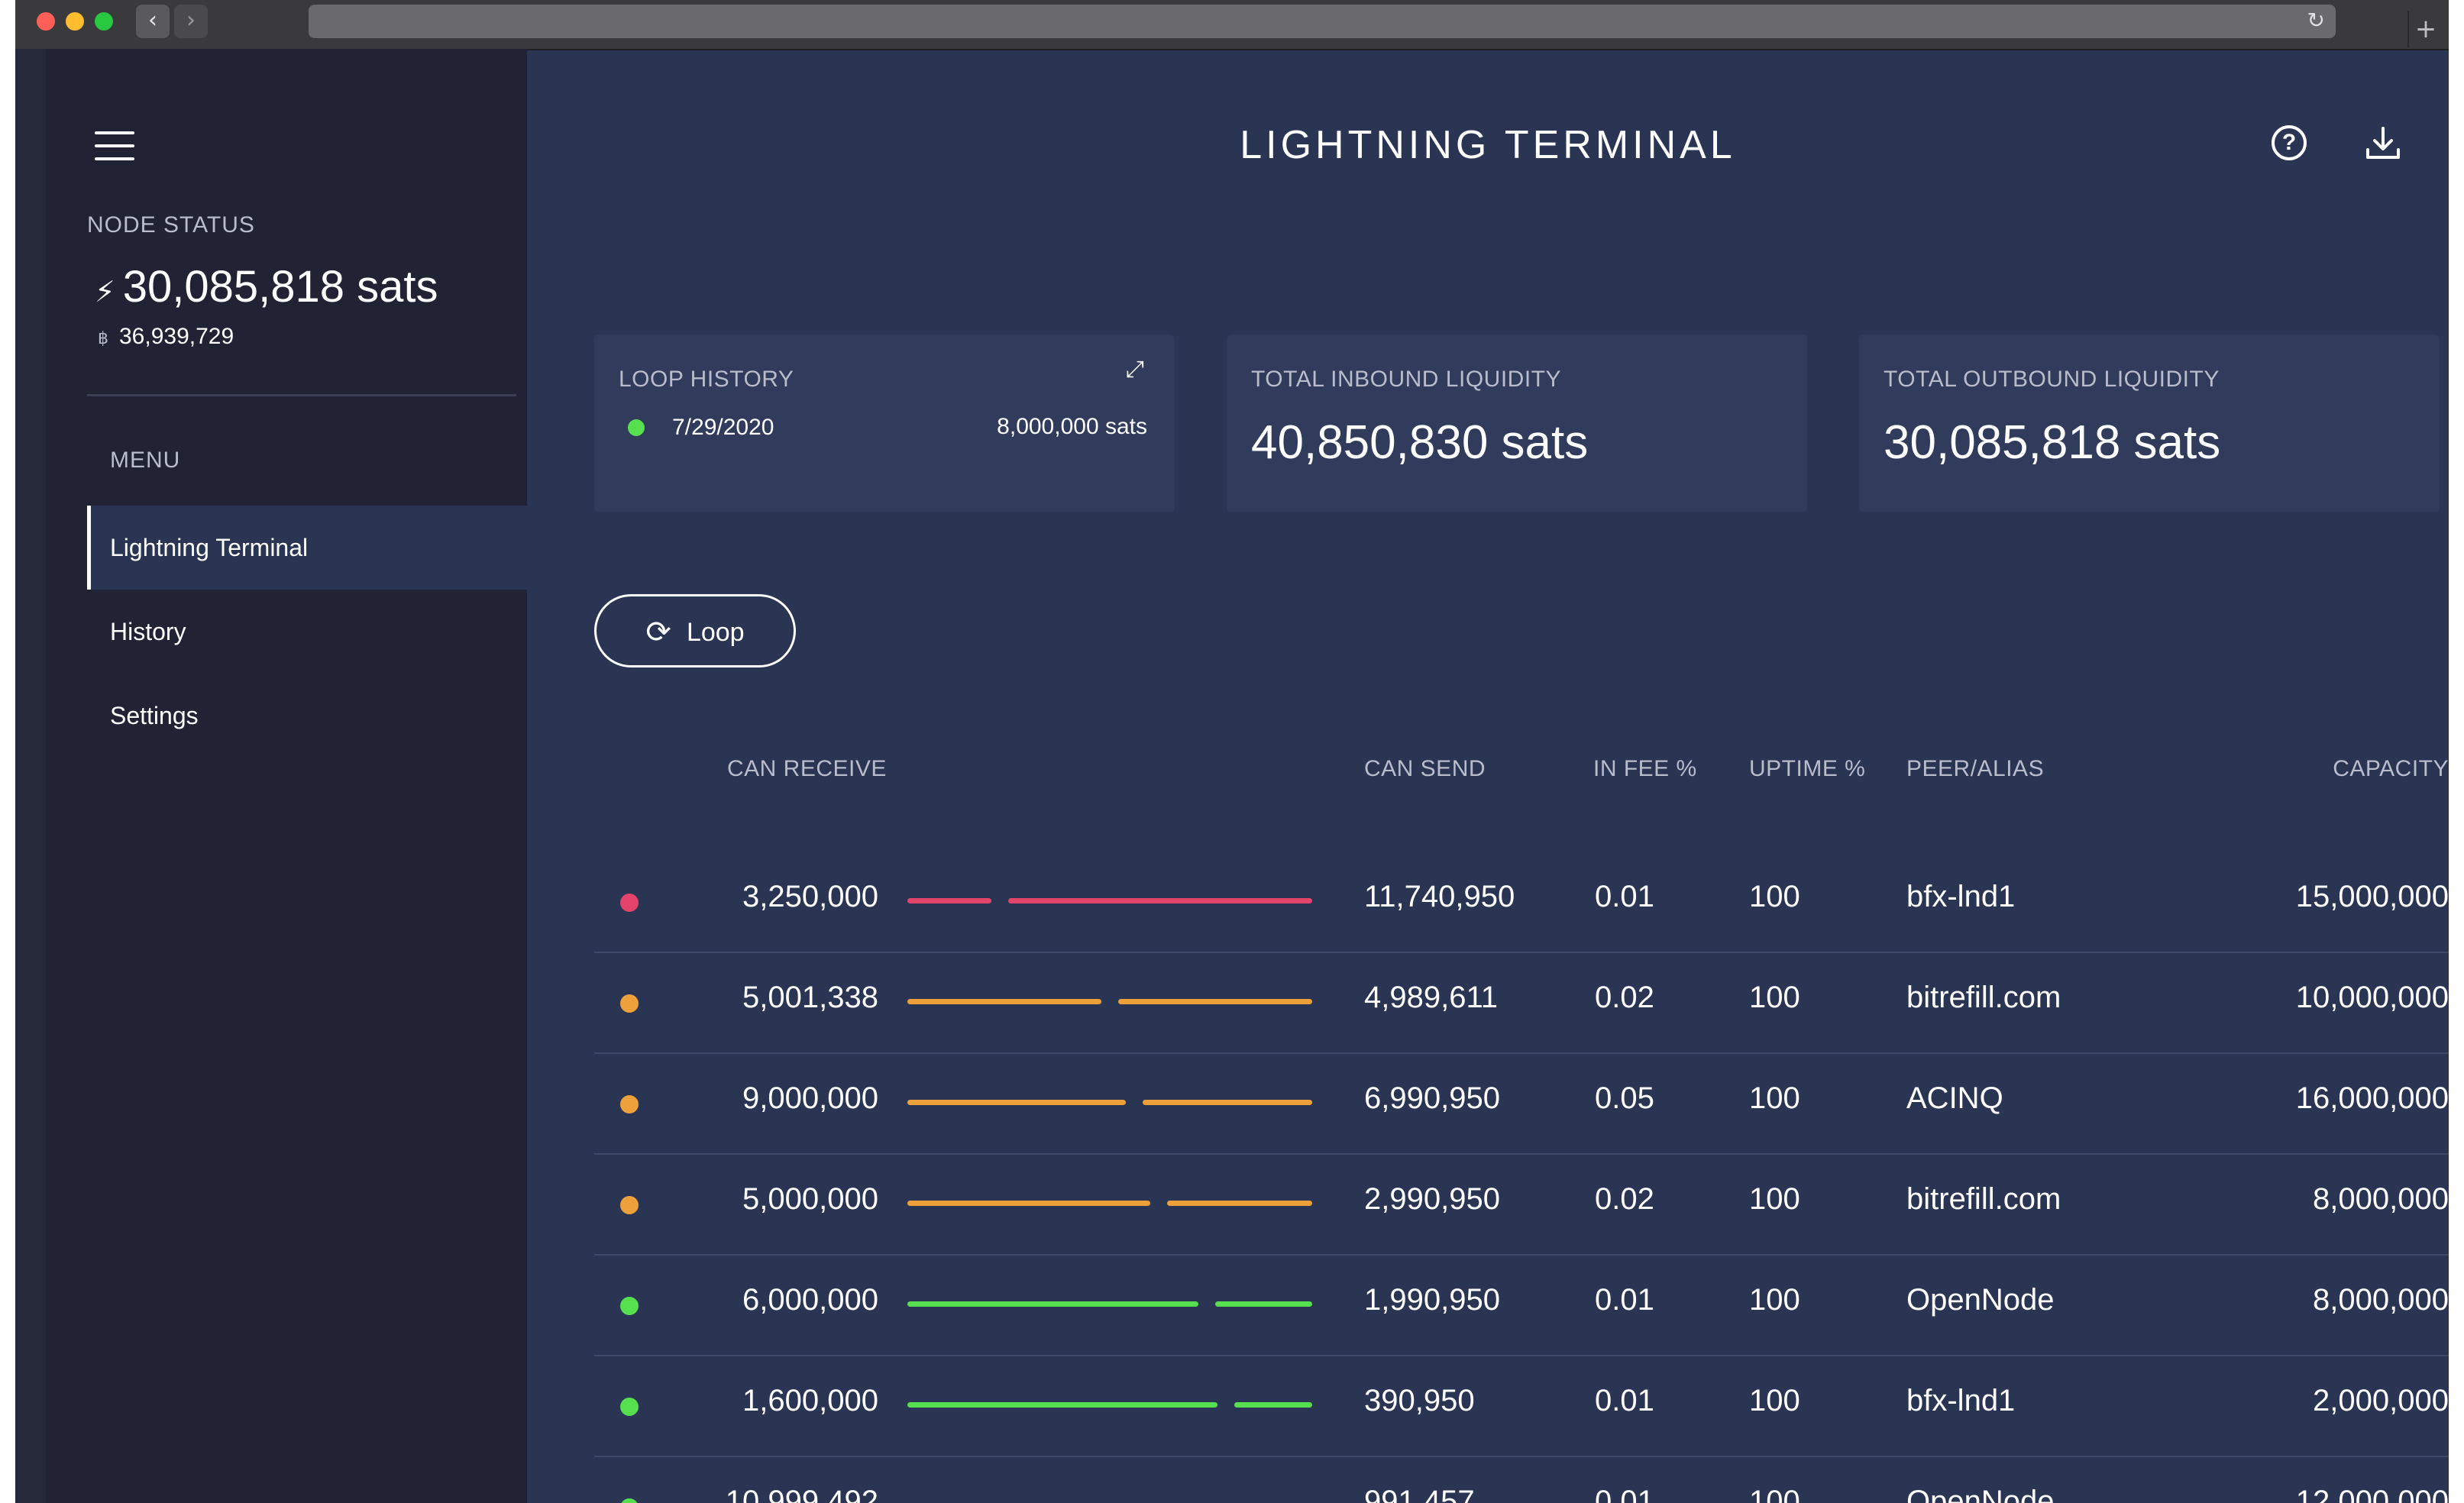 The width and height of the screenshot is (2464, 1503). I want to click on close-window-button, so click(46, 21).